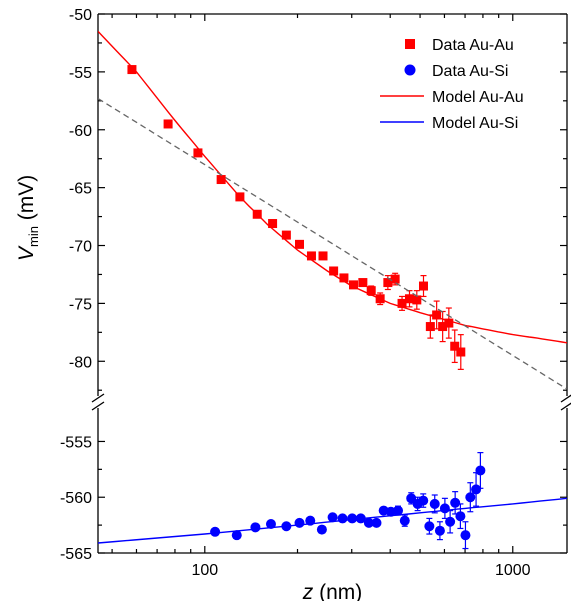  What do you see at coordinates (80, 15) in the screenshot?
I see `y-upper-tick-label: -50` at bounding box center [80, 15].